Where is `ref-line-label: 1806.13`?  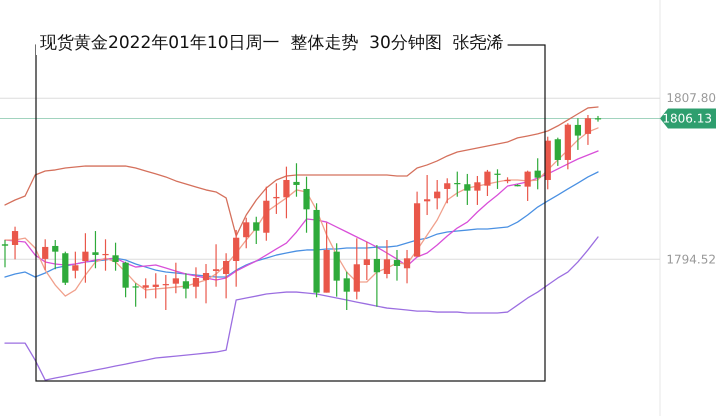
ref-line-label: 1806.13 is located at coordinates (687, 118).